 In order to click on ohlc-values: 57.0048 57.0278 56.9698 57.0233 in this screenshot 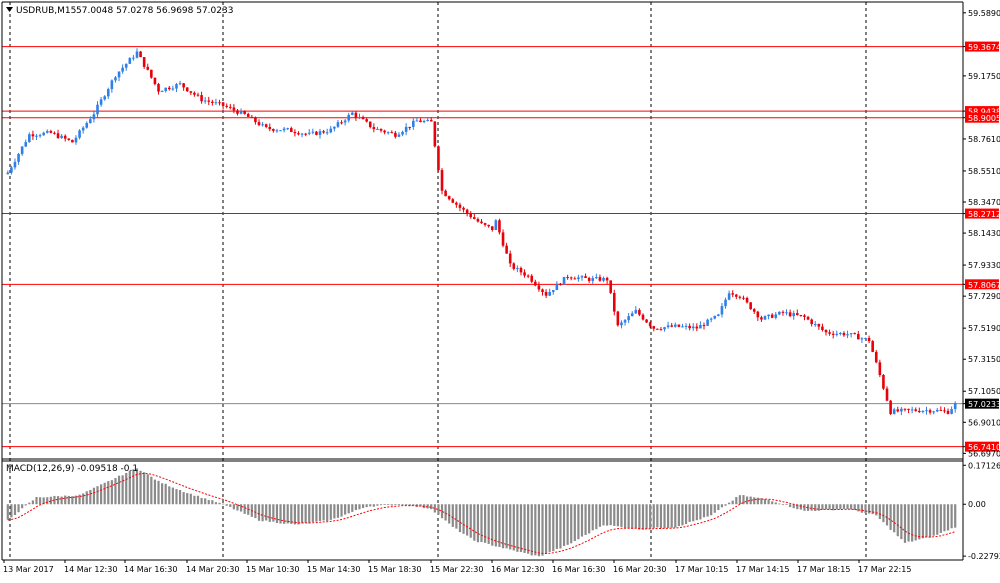, I will do `click(154, 11)`.